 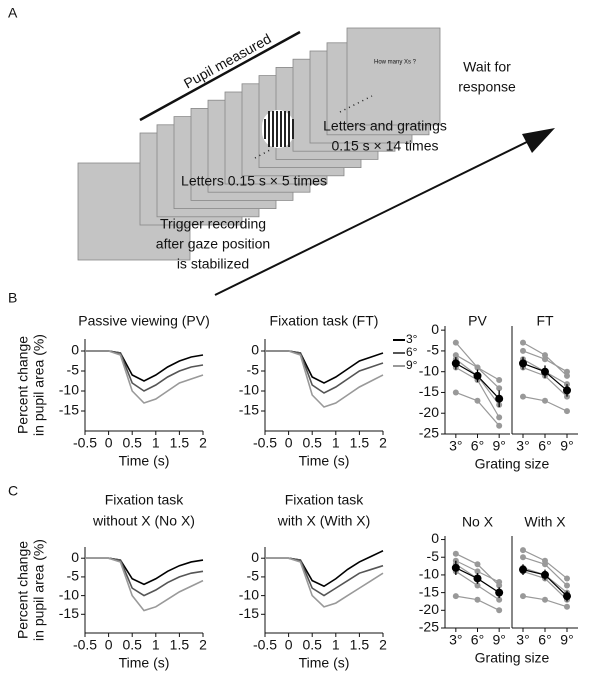 I want to click on pupil-line, so click(x=220, y=76).